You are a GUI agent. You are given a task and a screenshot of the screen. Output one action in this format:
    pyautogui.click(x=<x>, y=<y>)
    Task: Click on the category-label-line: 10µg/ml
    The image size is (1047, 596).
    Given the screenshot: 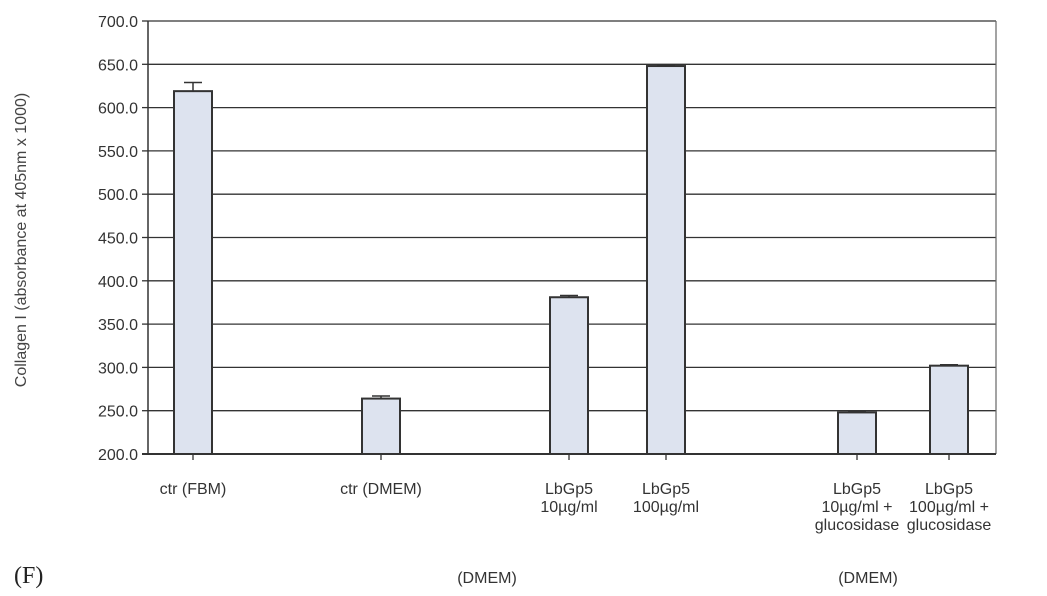 What is the action you would take?
    pyautogui.click(x=568, y=507)
    